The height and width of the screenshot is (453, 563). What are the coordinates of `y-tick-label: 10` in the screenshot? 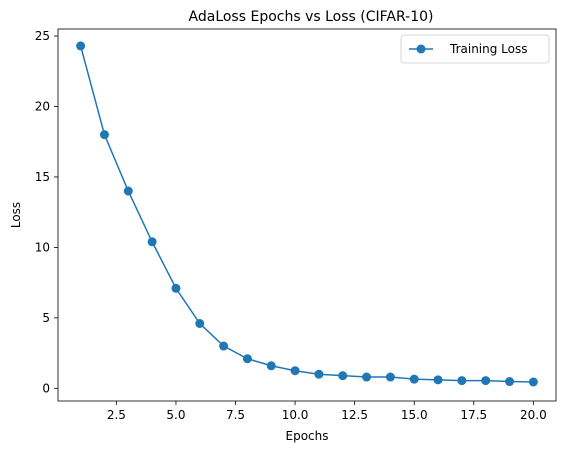 It's located at (42, 247).